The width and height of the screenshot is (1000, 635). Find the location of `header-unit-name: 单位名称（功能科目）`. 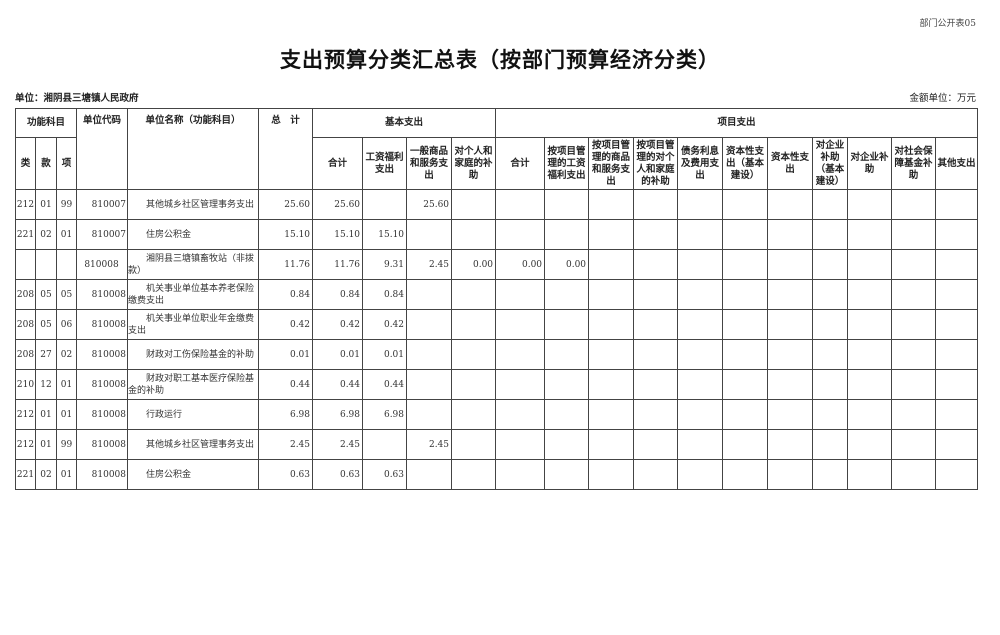

header-unit-name: 单位名称（功能科目） is located at coordinates (193, 149).